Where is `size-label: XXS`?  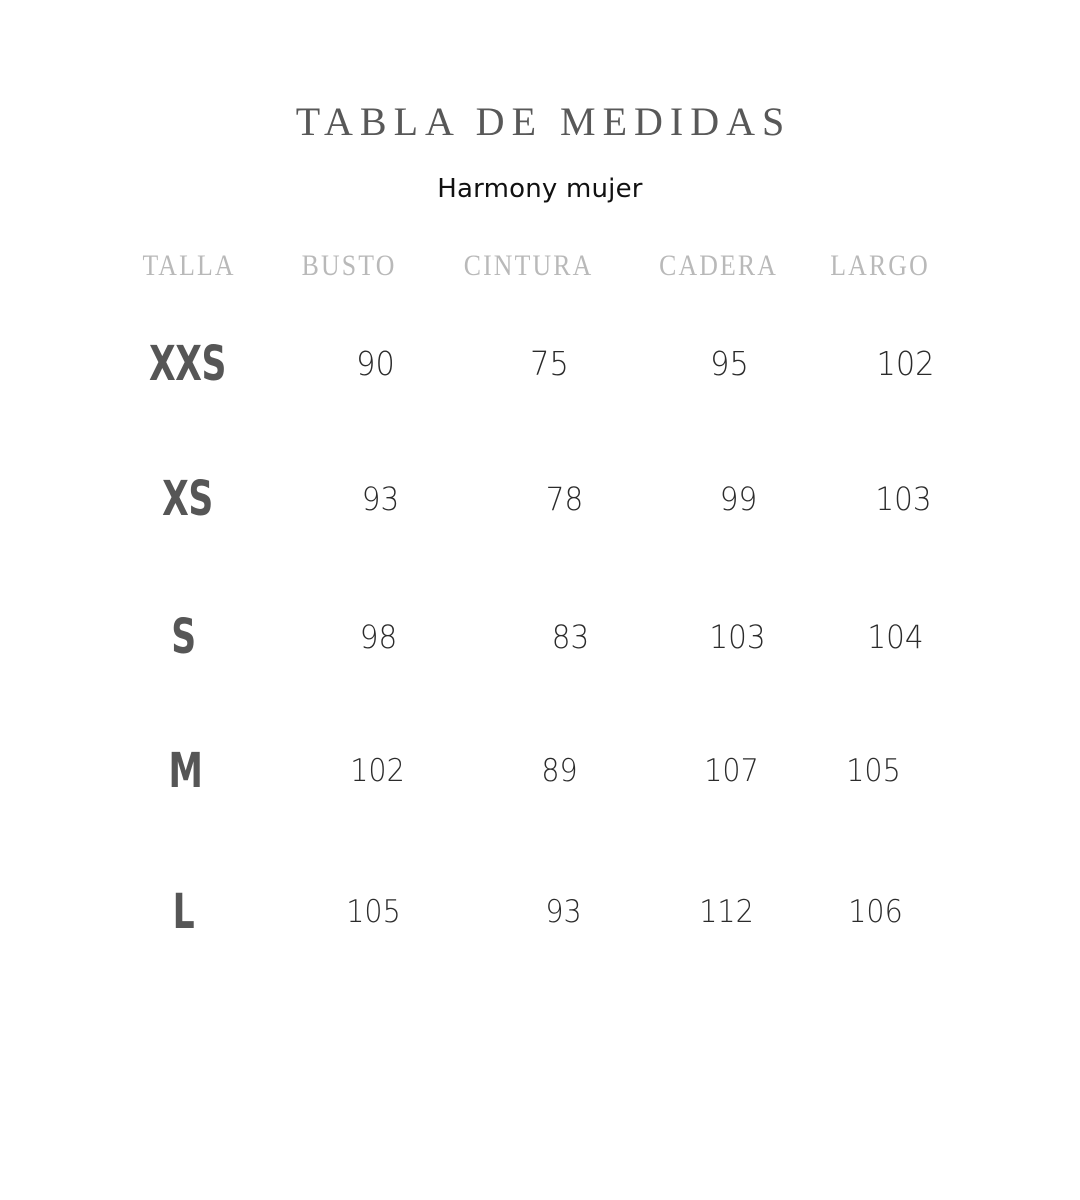
size-label: XXS is located at coordinates (187, 364).